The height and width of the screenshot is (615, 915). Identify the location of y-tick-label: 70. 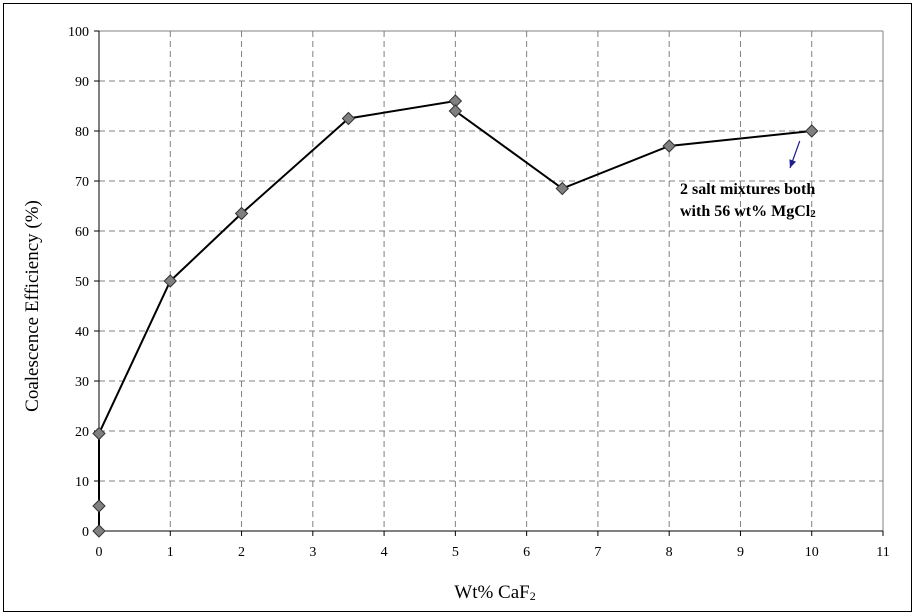
(82, 182).